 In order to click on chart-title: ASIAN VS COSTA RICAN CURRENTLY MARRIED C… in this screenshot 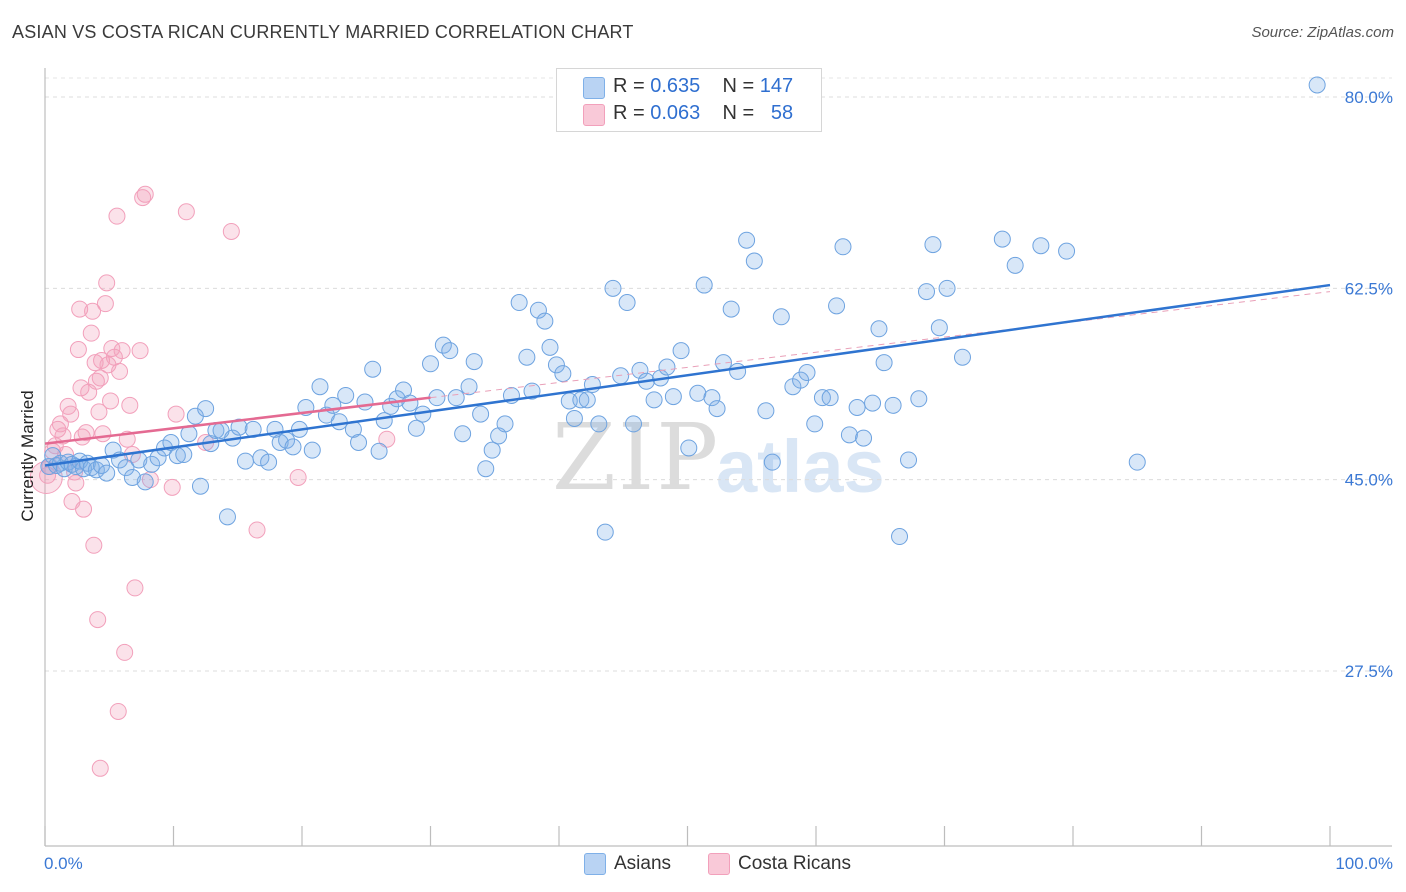, I will do `click(323, 32)`.